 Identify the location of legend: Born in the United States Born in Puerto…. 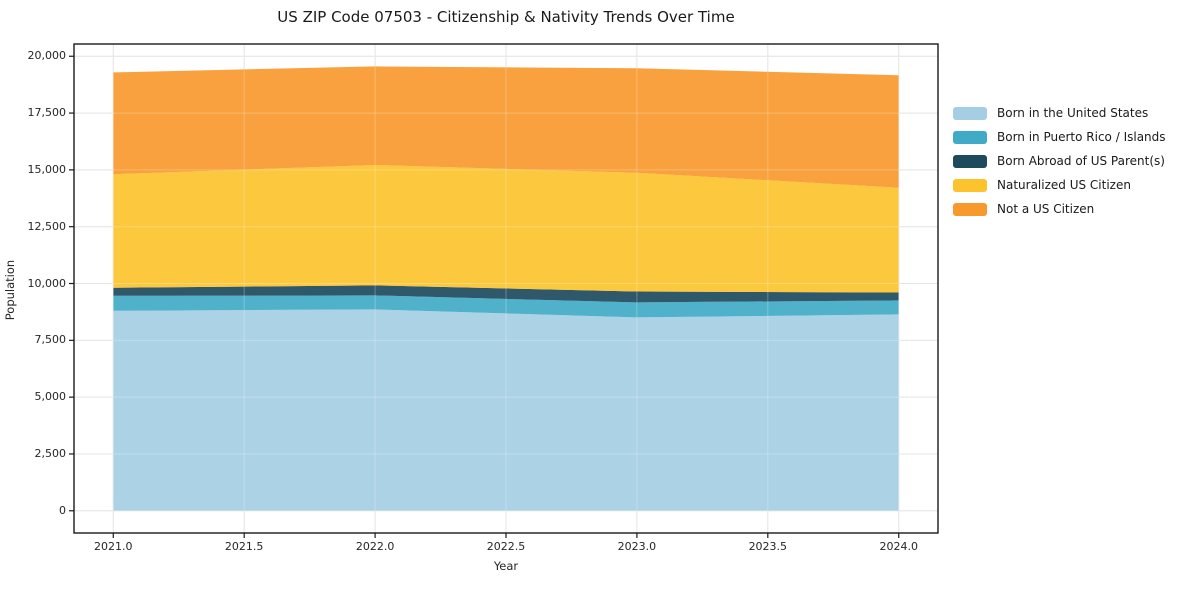
(1059, 161).